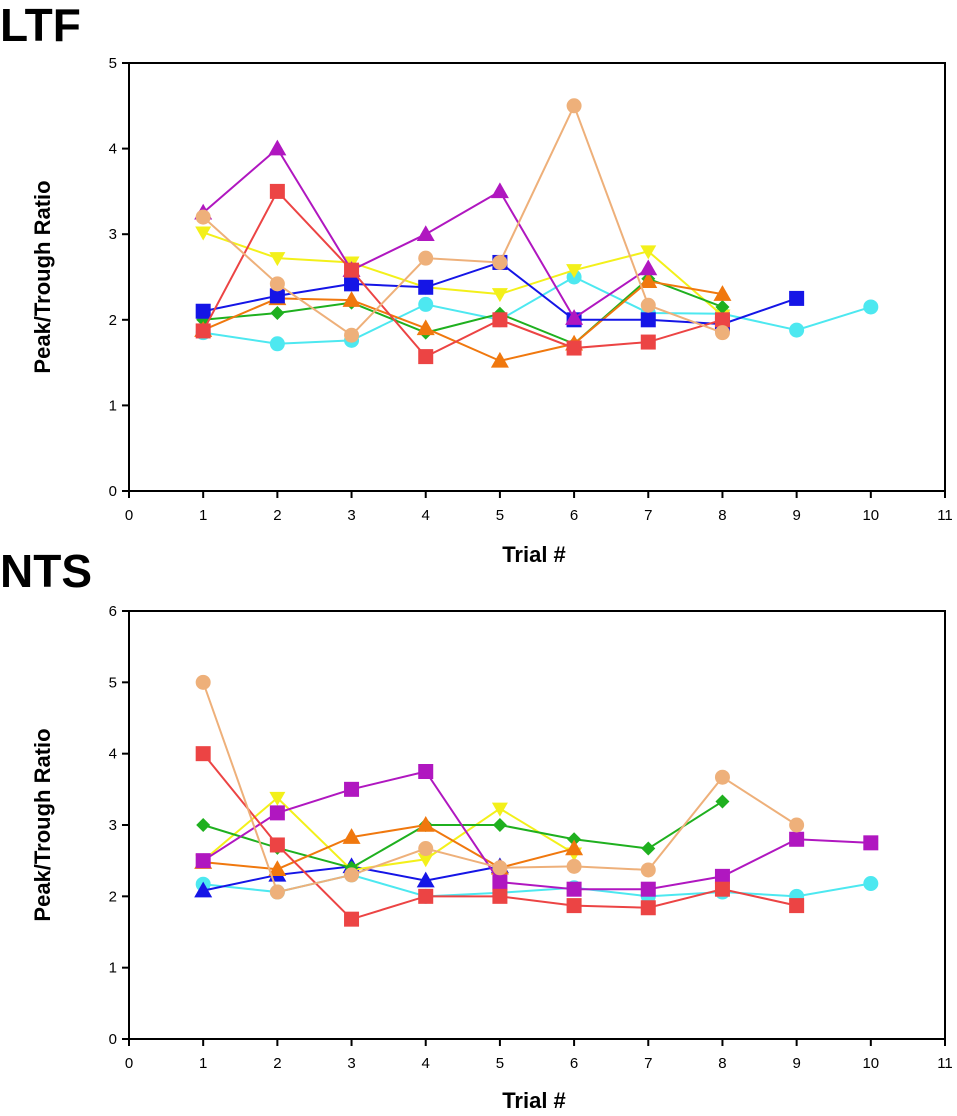 The width and height of the screenshot is (957, 1116). What do you see at coordinates (113, 1039) in the screenshot?
I see `y-tick-label: 0` at bounding box center [113, 1039].